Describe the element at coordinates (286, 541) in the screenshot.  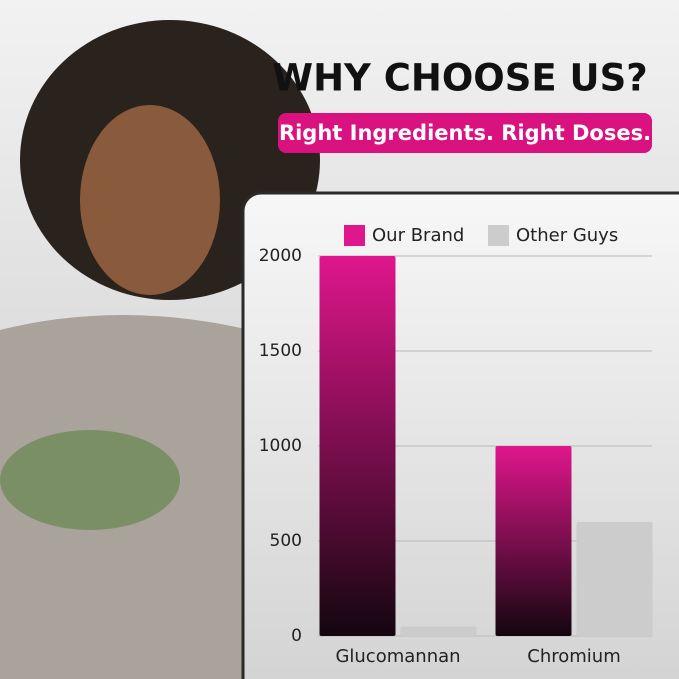
I see `y-tick-label: 500` at that location.